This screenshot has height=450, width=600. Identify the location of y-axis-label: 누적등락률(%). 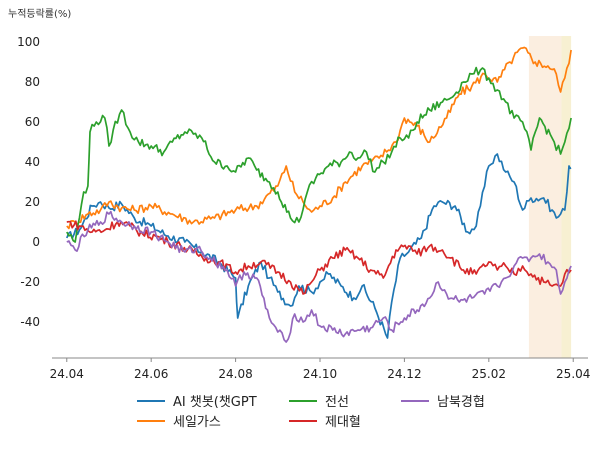
(40, 14).